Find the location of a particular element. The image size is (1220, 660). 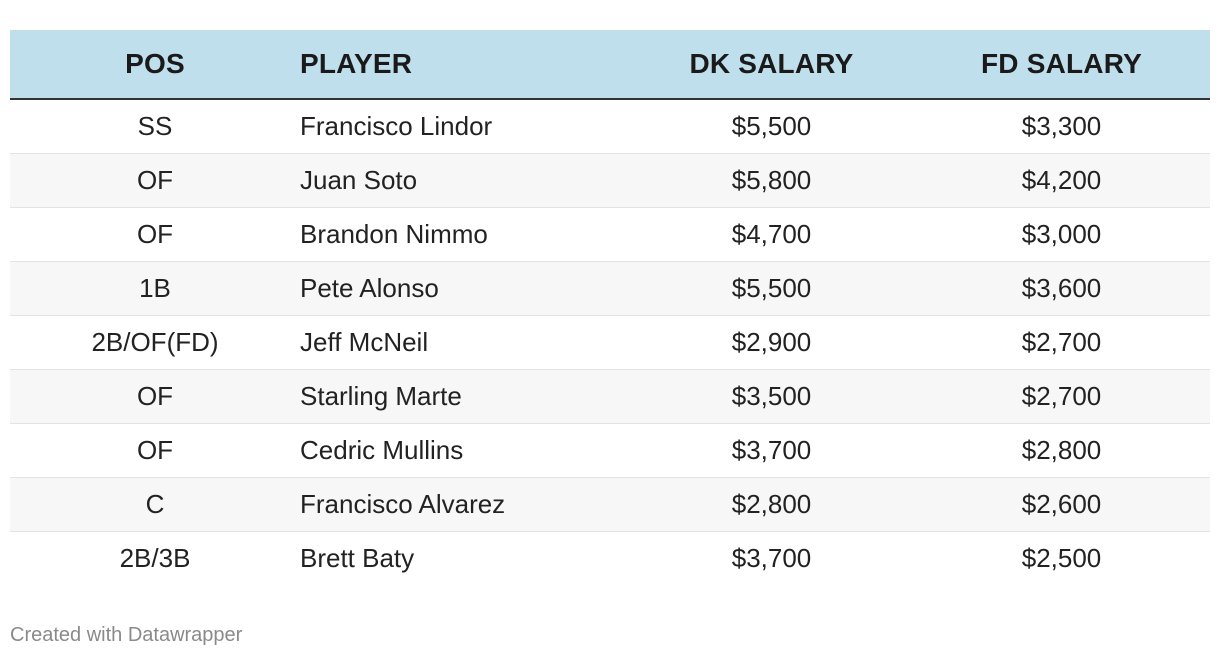

datawrapper-credit: Created with Datawrapper is located at coordinates (126, 635).